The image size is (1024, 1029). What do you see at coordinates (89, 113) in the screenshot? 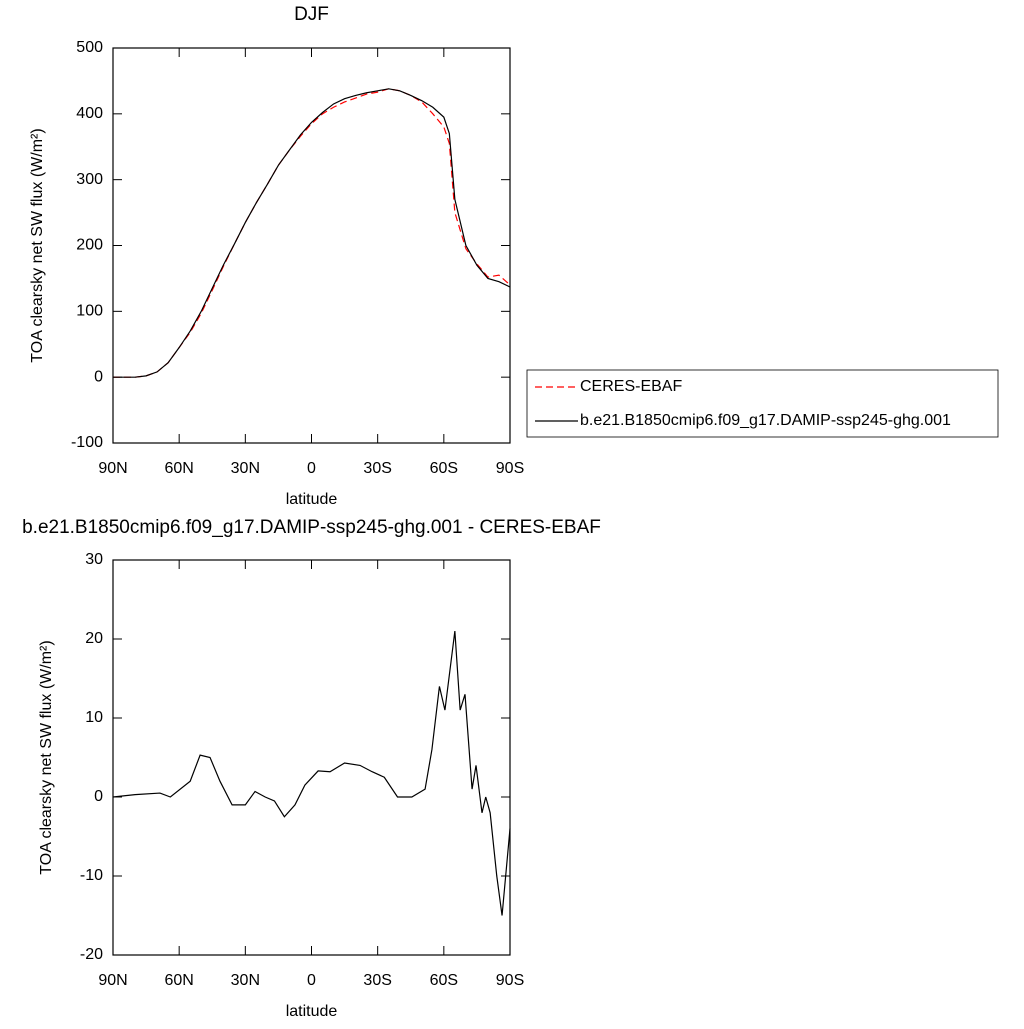
I see `y-tick-label: 400` at bounding box center [89, 113].